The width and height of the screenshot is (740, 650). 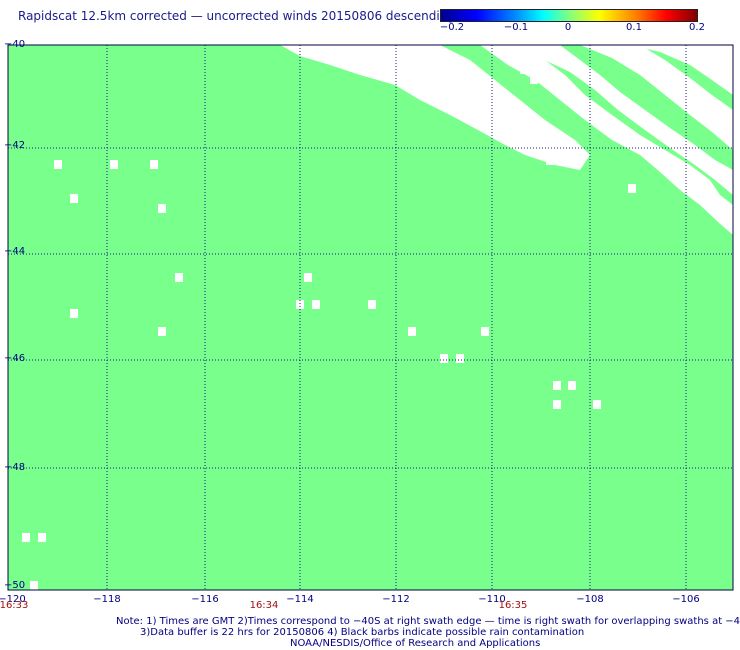 I want to click on lat-label: −48, so click(x=15, y=467).